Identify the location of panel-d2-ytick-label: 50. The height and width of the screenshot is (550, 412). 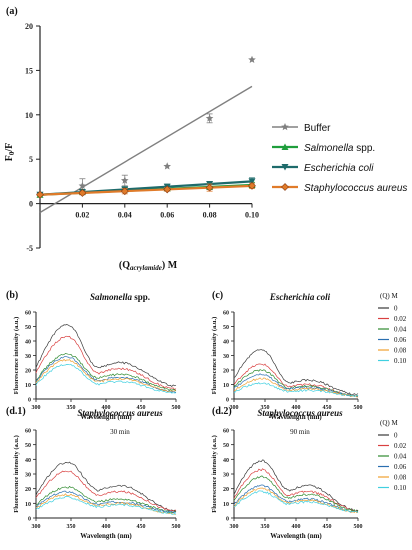
(226, 446).